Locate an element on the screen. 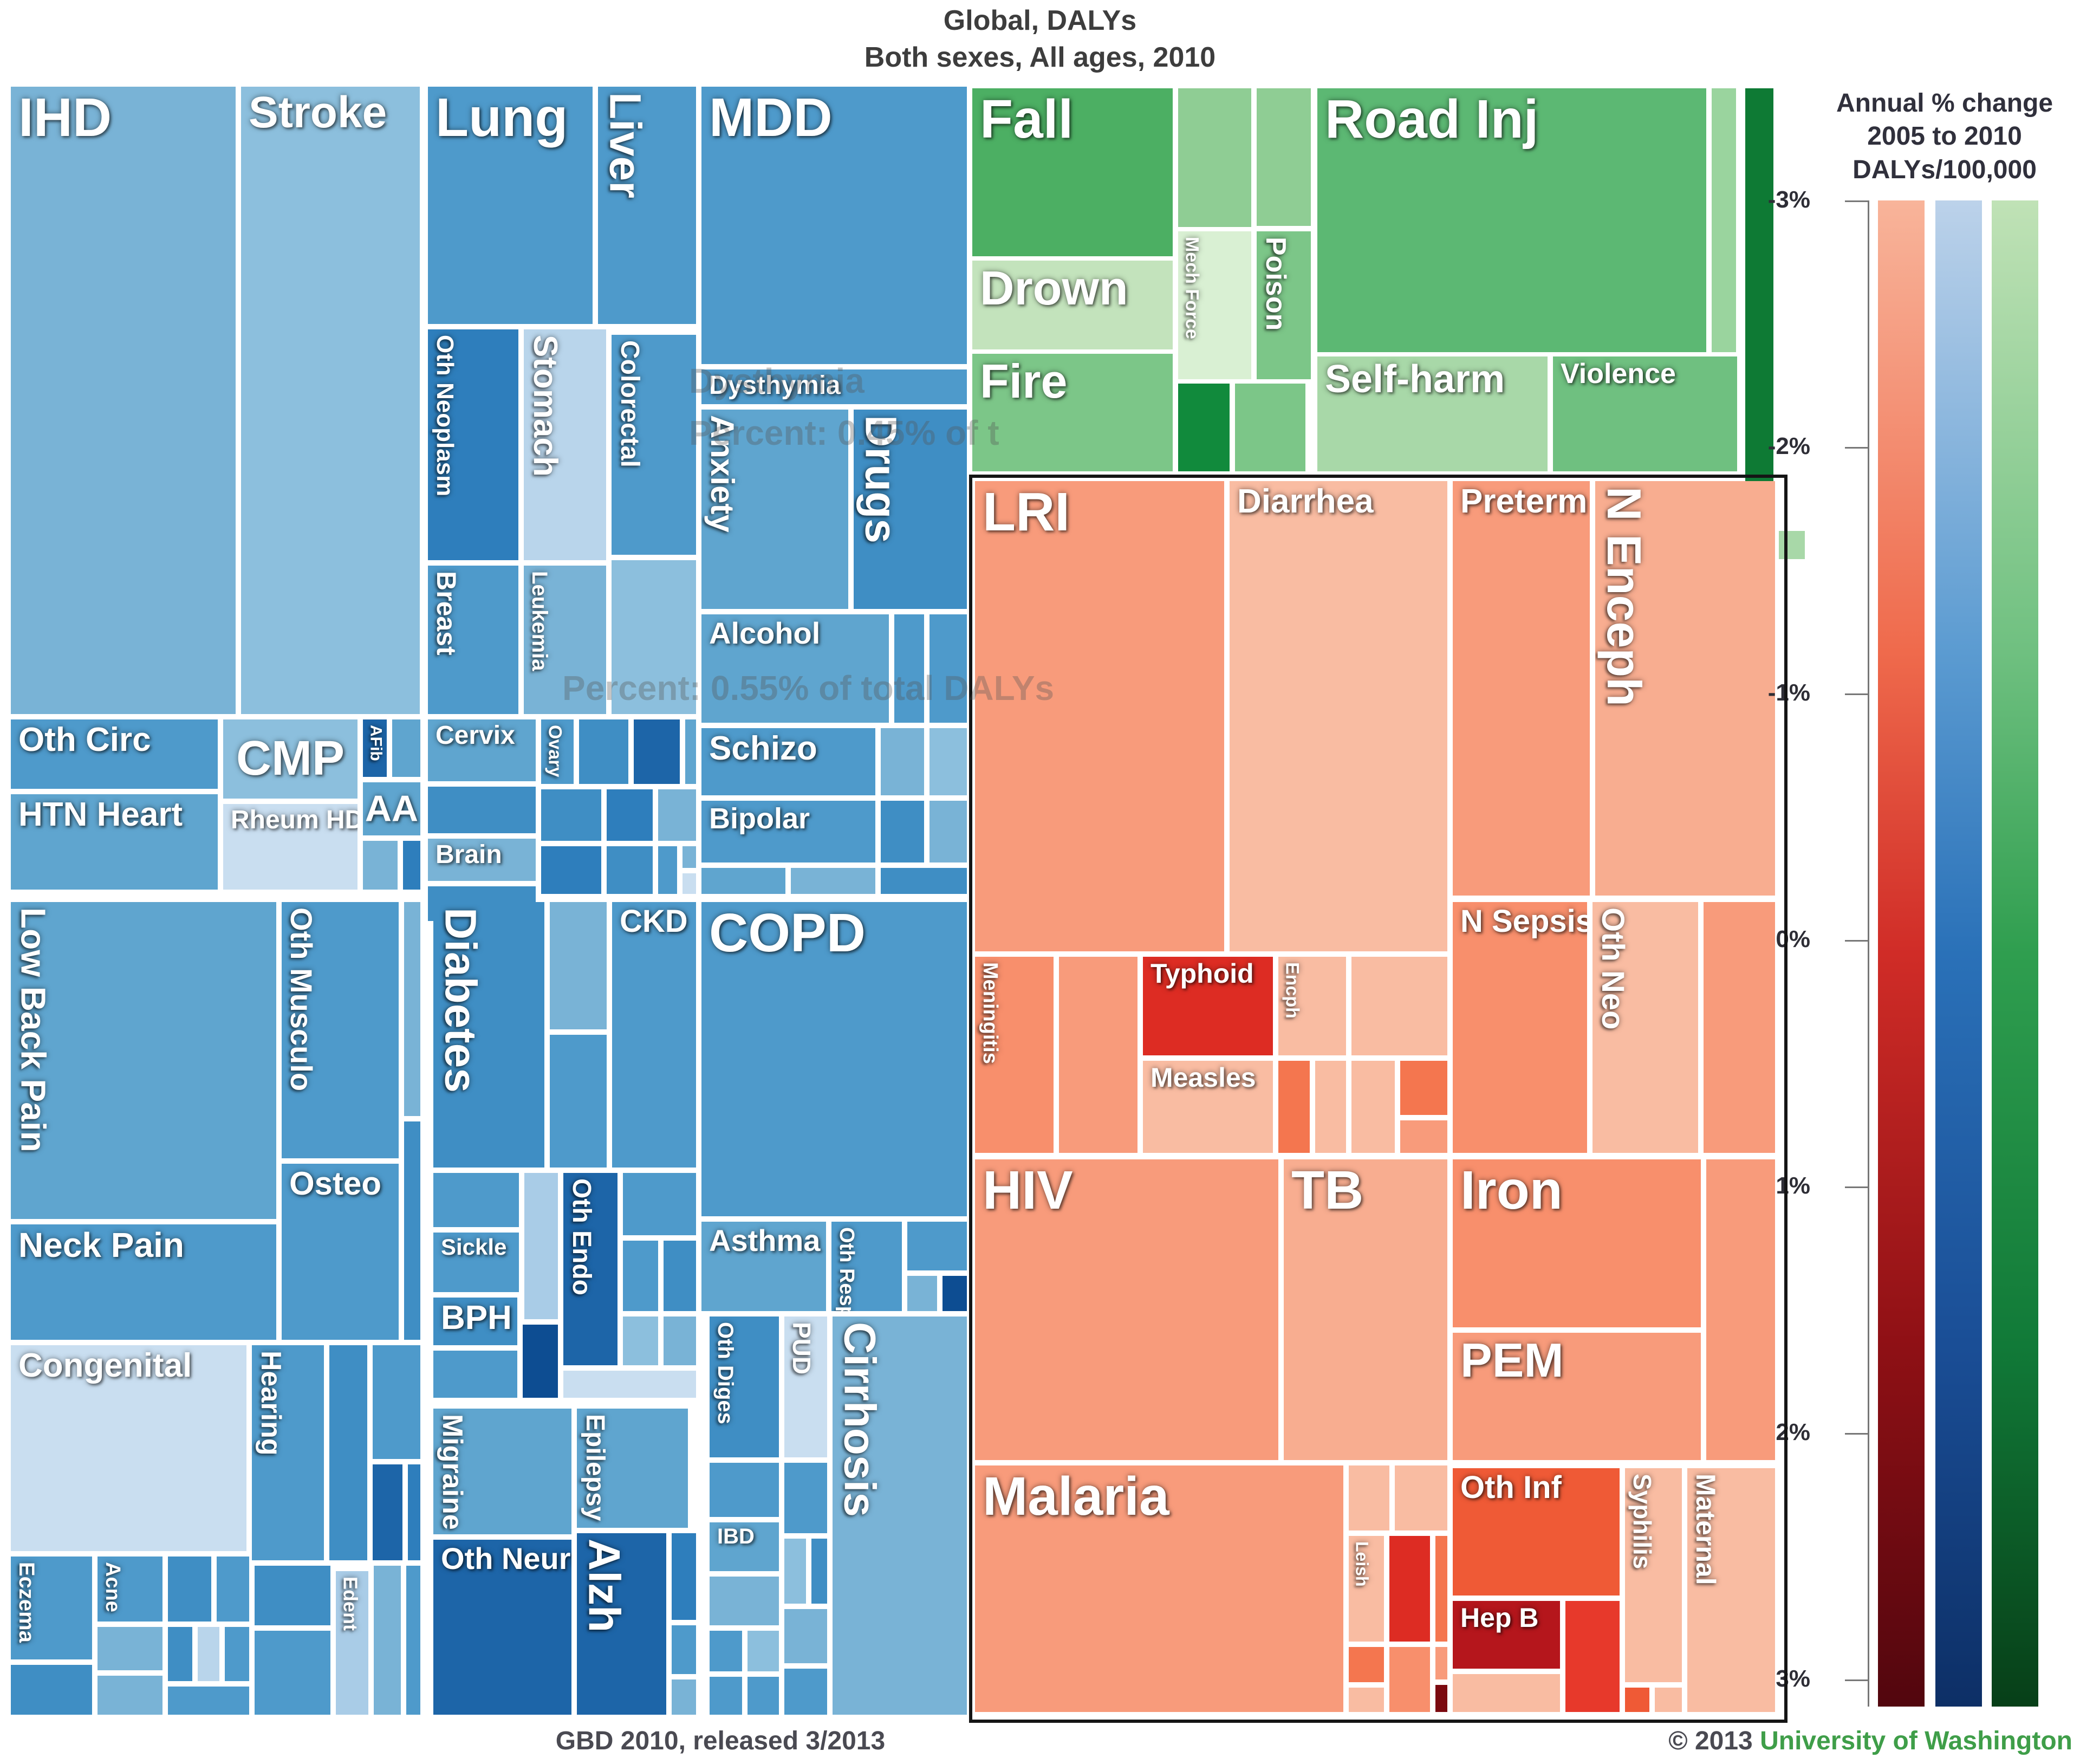 Image resolution: width=2080 pixels, height=1764 pixels. treemap-cell-tb: TB is located at coordinates (1365, 1309).